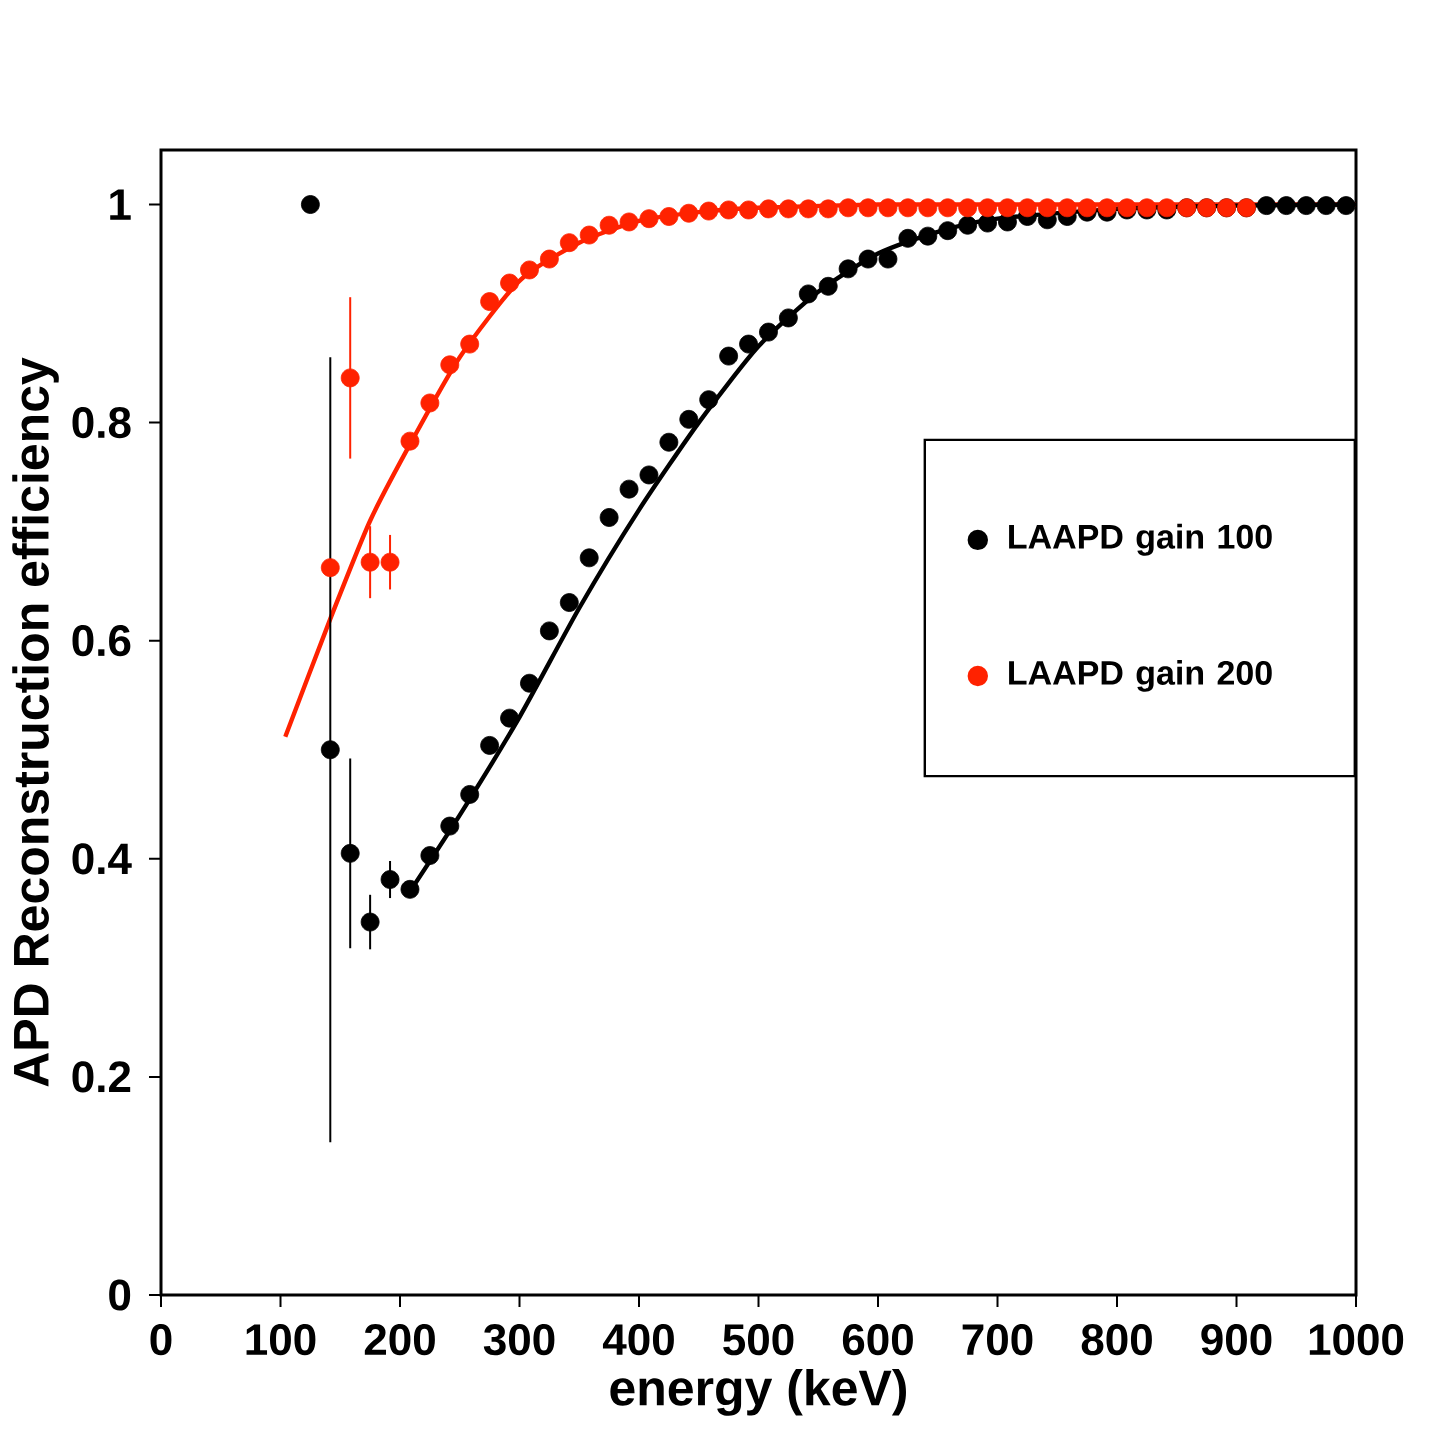 This screenshot has width=1430, height=1435. What do you see at coordinates (997, 1340) in the screenshot?
I see `x-tick-label: 700` at bounding box center [997, 1340].